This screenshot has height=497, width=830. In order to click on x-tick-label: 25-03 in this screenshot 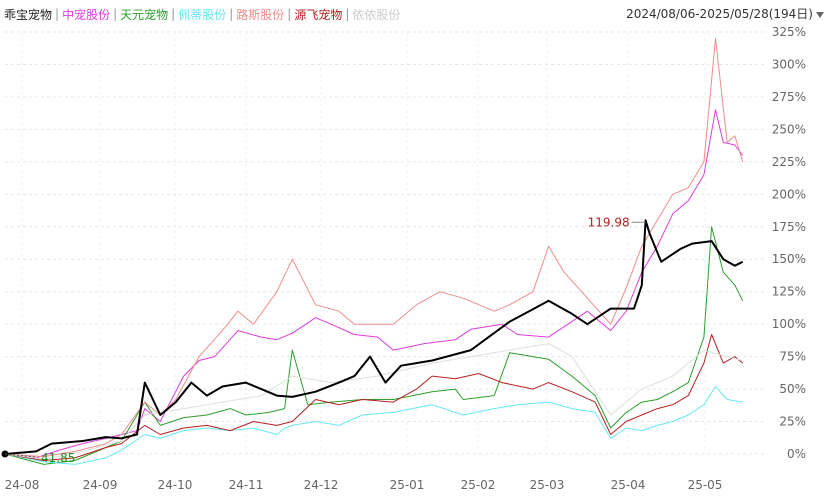, I will do `click(547, 485)`.